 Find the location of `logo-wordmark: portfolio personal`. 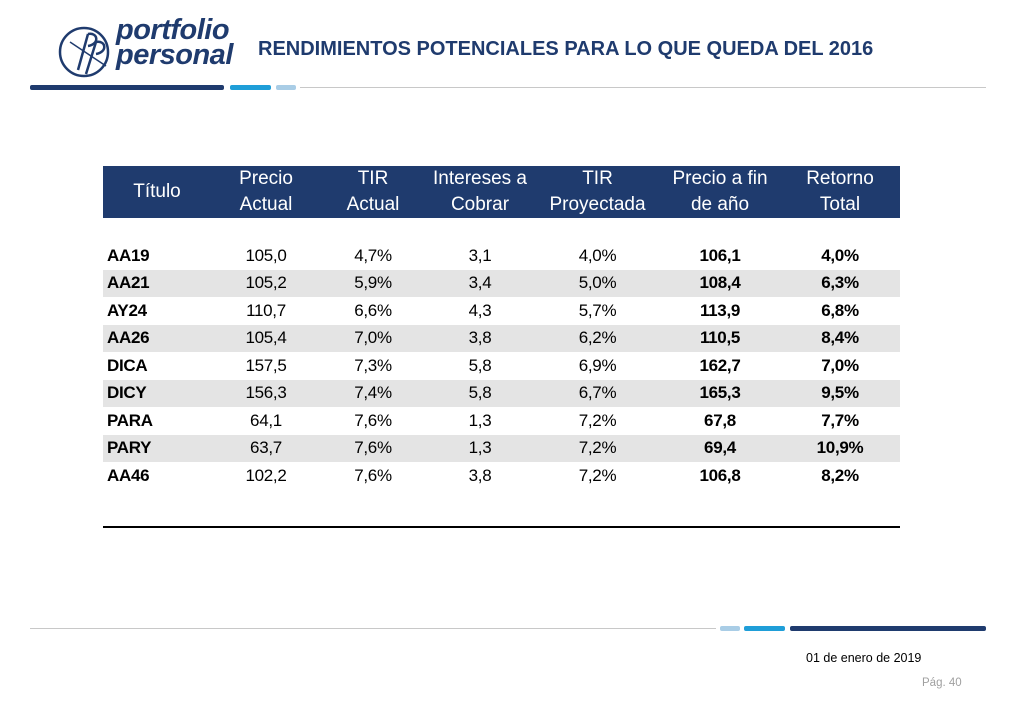

logo-wordmark: portfolio personal is located at coordinates (174, 42).